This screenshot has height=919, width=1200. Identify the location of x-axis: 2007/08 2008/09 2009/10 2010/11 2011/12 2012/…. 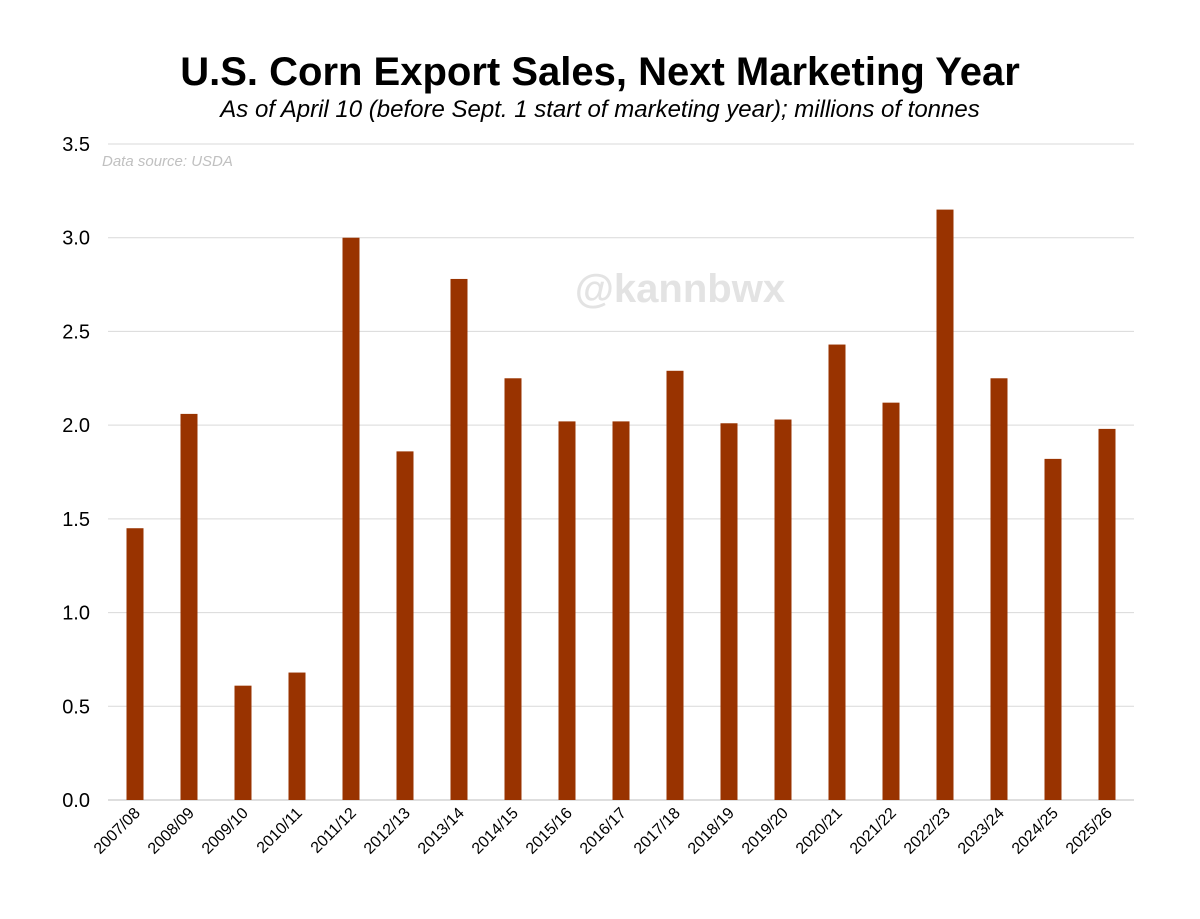
(603, 831).